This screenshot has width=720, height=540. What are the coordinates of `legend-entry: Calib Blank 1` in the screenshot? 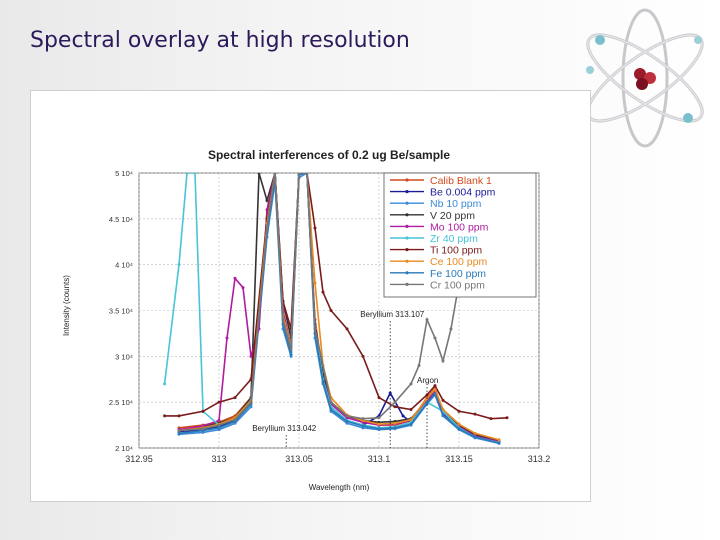 It's located at (461, 181).